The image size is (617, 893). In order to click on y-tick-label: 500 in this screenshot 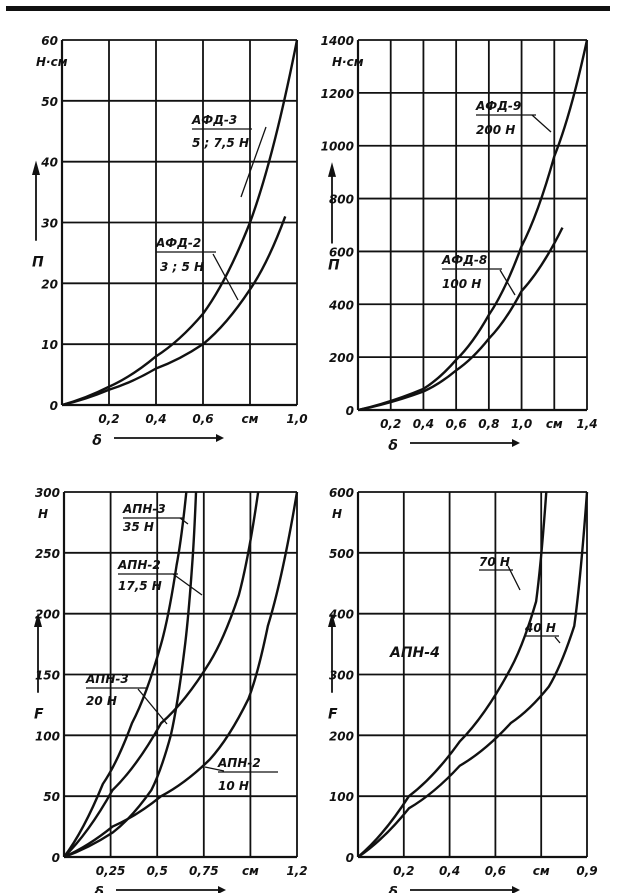, I will do `click(341, 554)`.